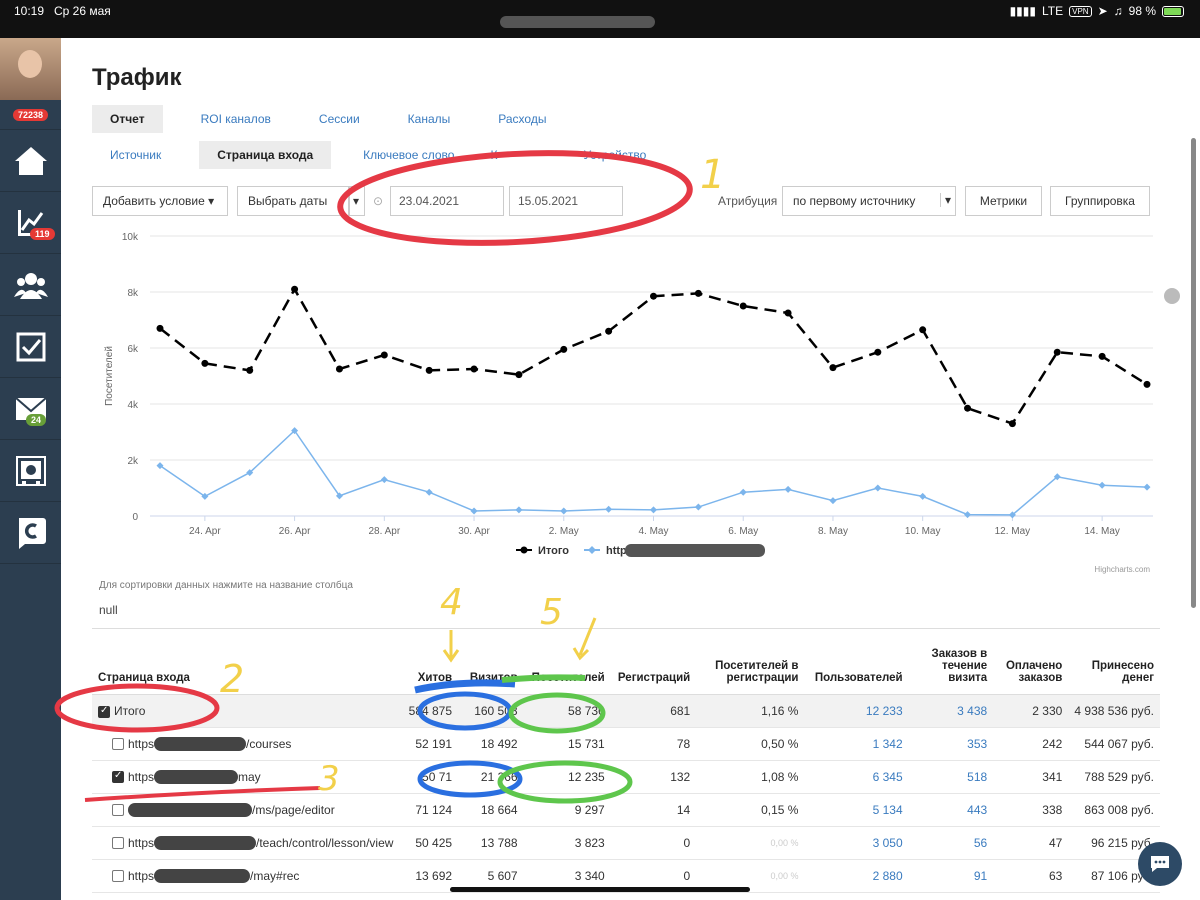 The width and height of the screenshot is (1200, 900). I want to click on row-page-cell: https may, so click(246, 777).